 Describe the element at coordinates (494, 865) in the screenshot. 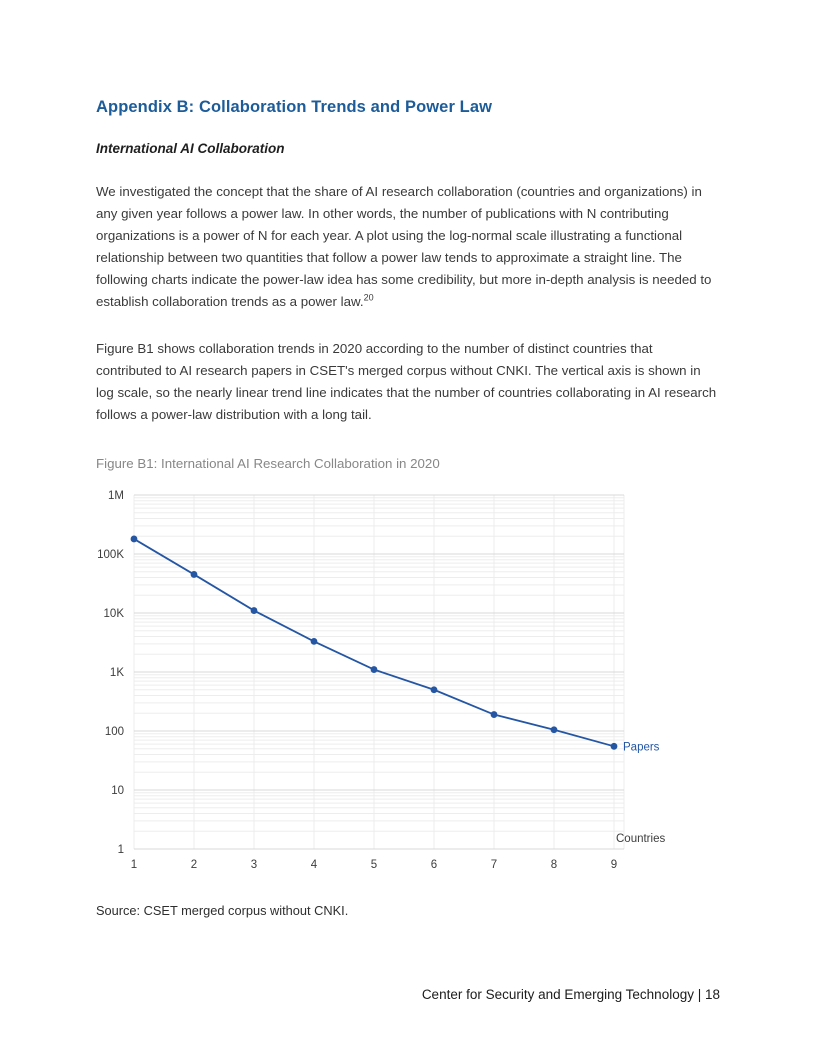

I see `x-axis-tick-label: 7` at that location.